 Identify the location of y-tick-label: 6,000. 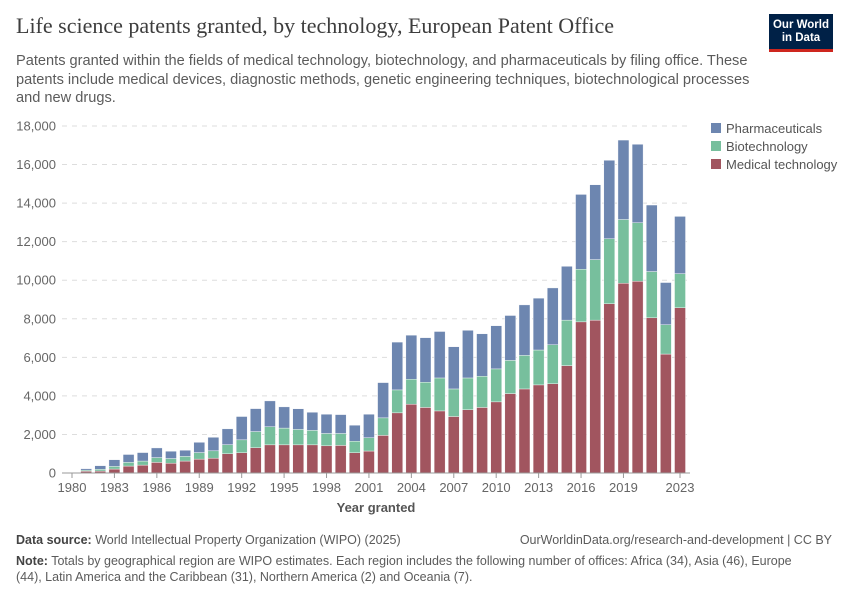
(39, 357).